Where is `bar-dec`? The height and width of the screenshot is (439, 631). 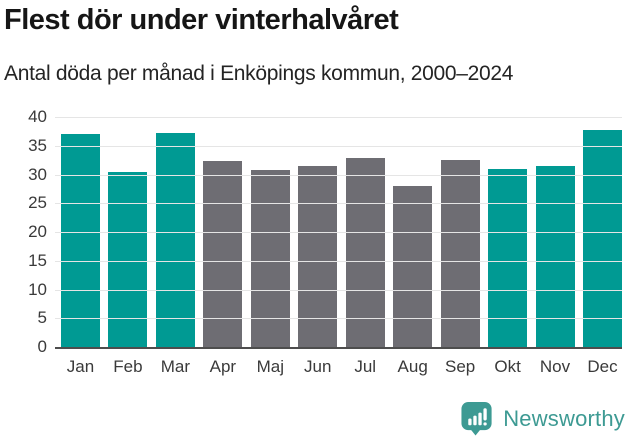
bar-dec is located at coordinates (602, 238).